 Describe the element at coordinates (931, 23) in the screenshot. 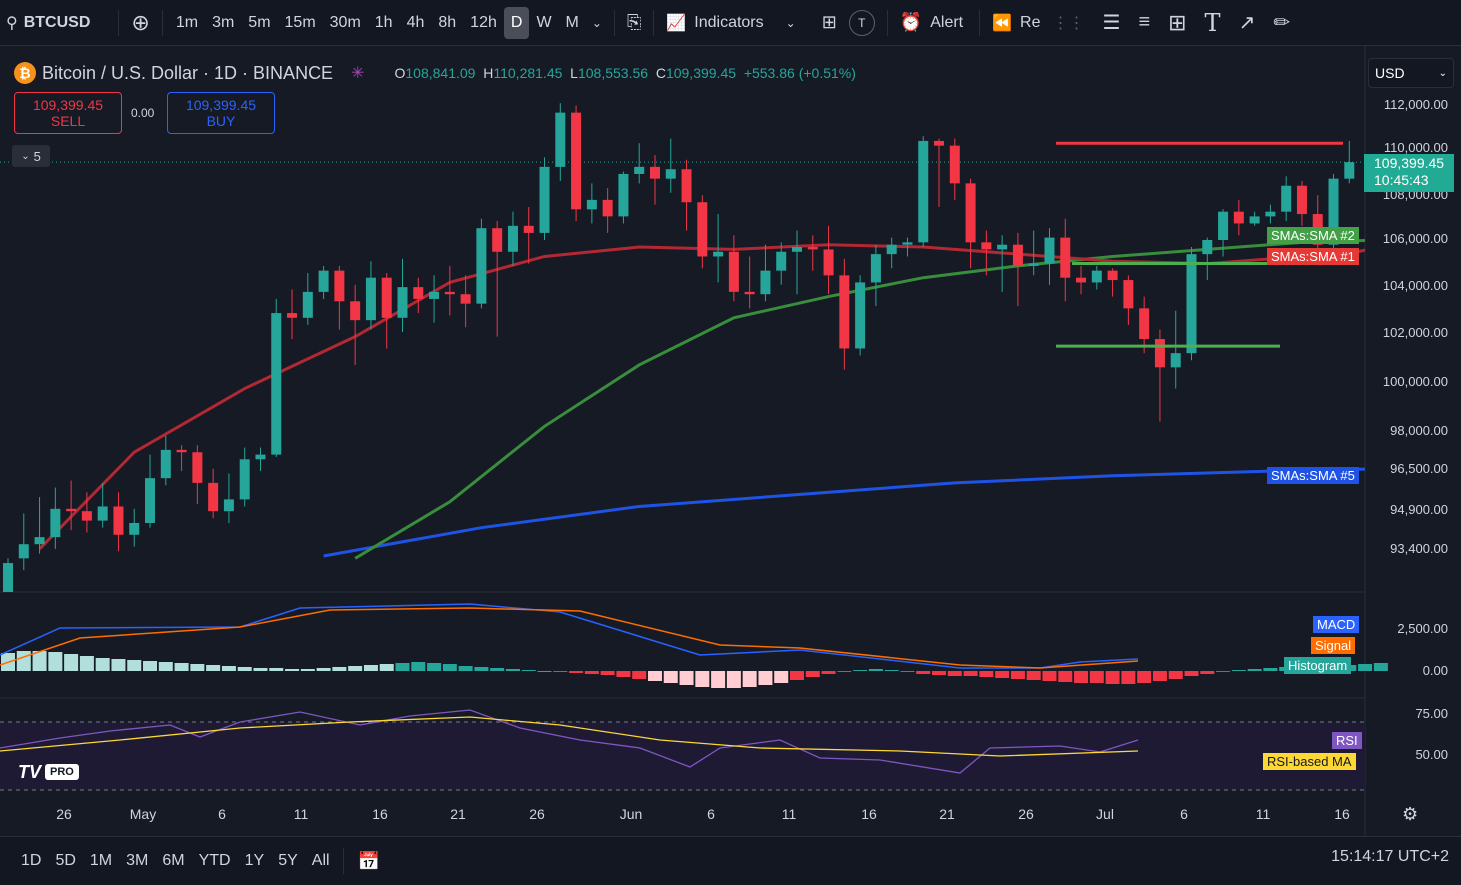

I see `alert-button: ⏰ Alert` at that location.